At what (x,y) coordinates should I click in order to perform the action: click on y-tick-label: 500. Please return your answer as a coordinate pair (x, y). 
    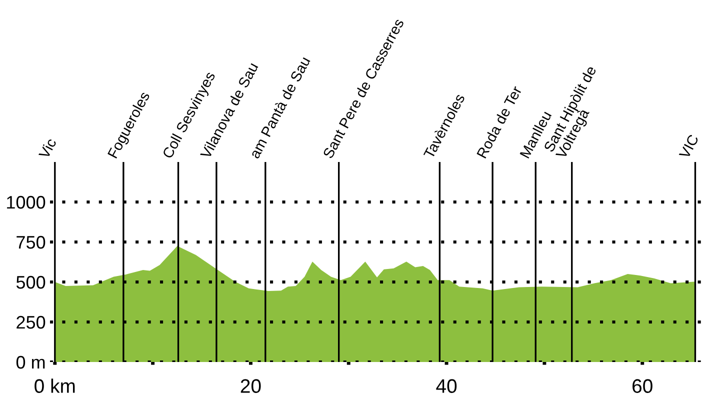
    Looking at the image, I should click on (31, 282).